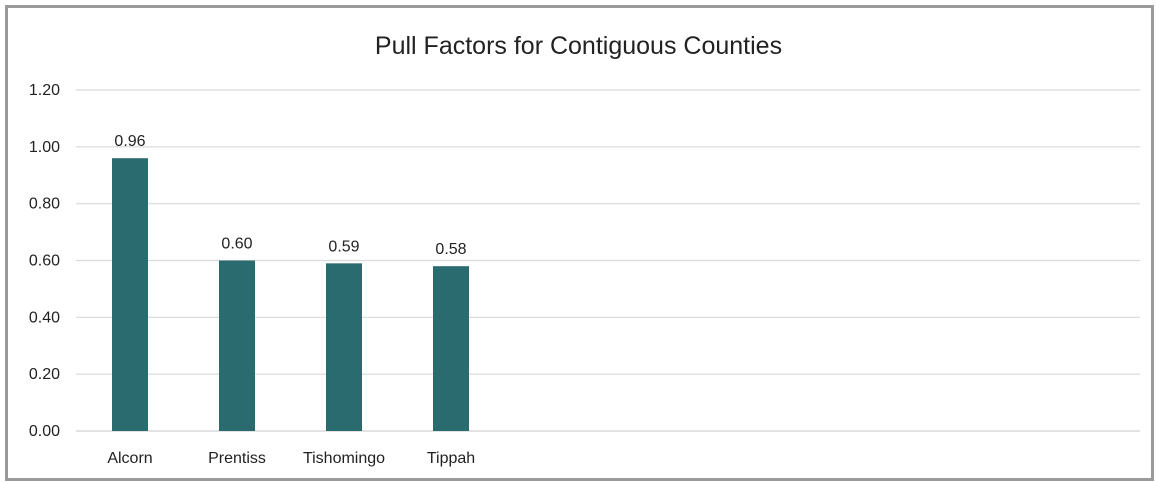  What do you see at coordinates (44, 317) in the screenshot?
I see `y-tick-label: 0.40` at bounding box center [44, 317].